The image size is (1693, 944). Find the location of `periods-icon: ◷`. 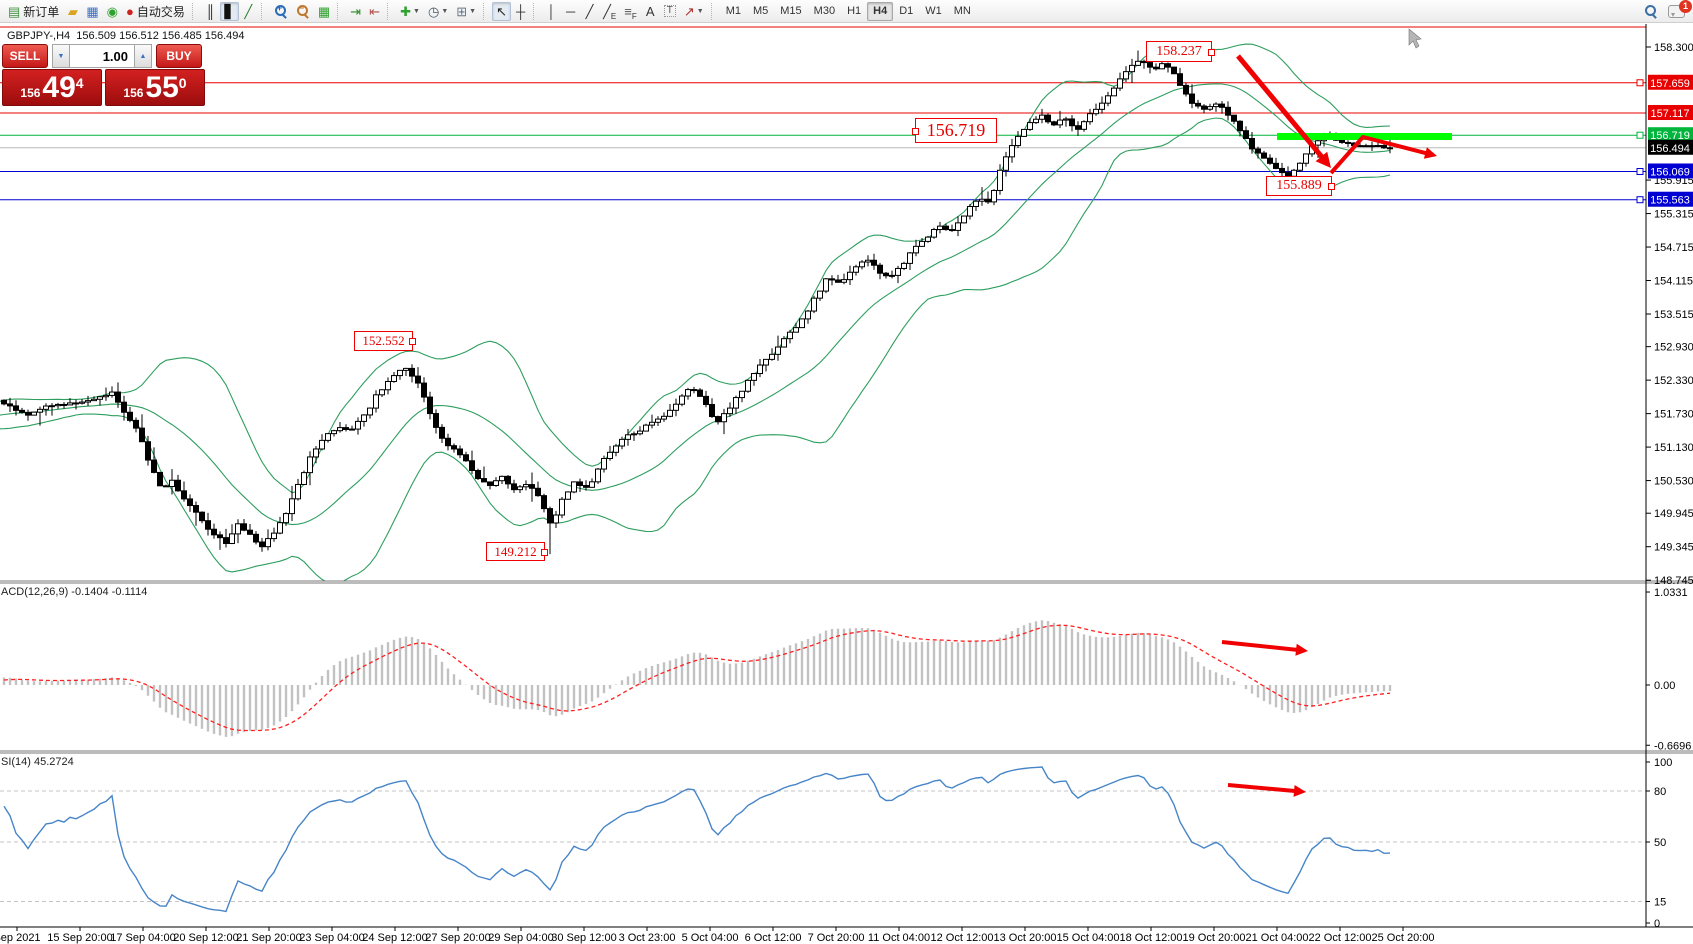

periods-icon: ◷ is located at coordinates (433, 11).